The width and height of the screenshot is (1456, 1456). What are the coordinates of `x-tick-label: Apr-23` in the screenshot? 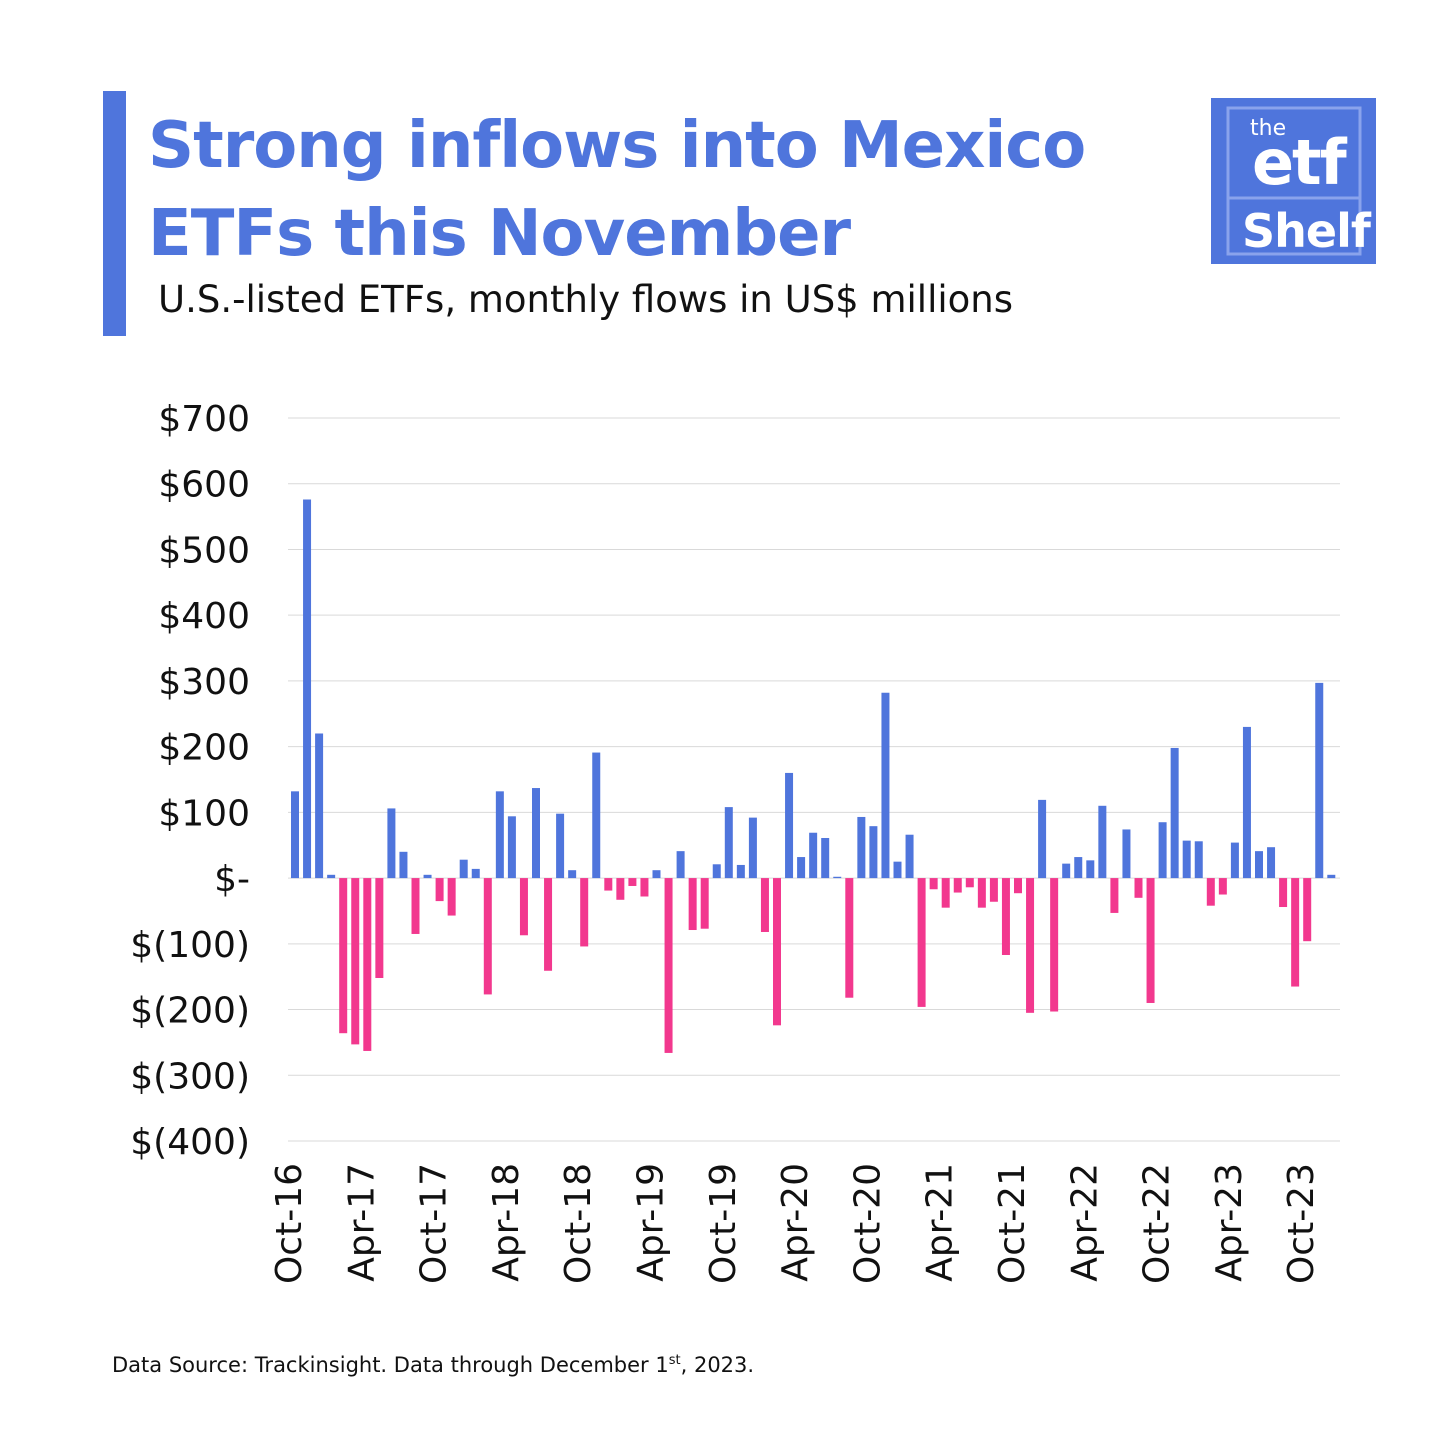 It's located at (1229, 1222).